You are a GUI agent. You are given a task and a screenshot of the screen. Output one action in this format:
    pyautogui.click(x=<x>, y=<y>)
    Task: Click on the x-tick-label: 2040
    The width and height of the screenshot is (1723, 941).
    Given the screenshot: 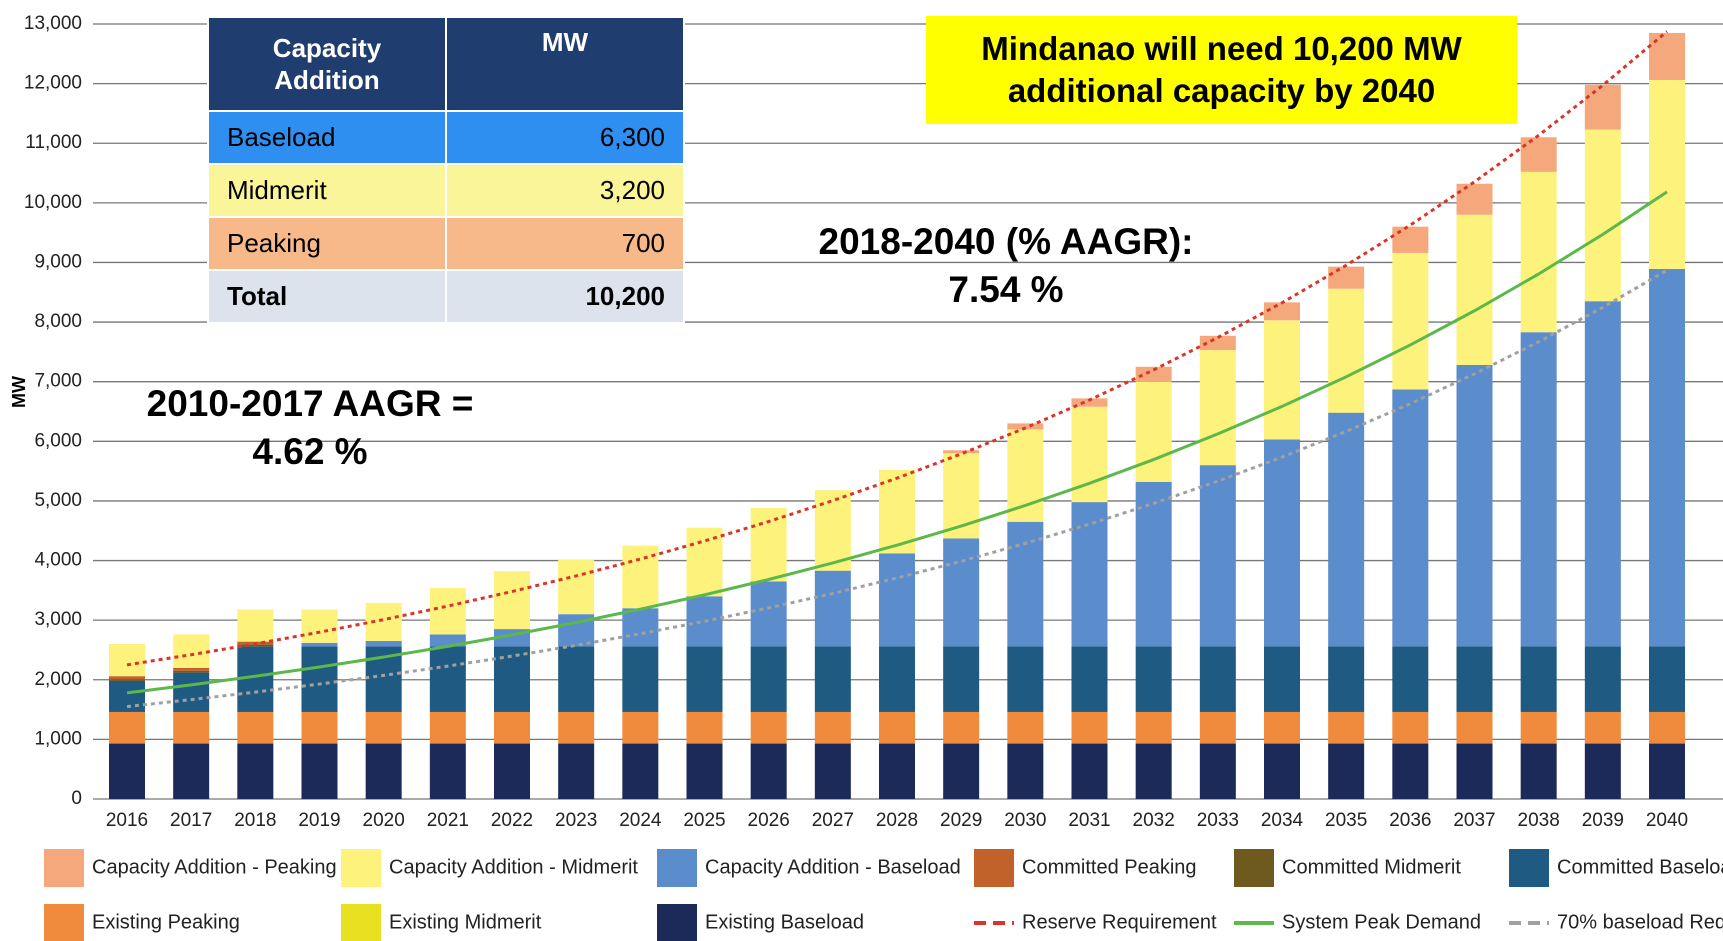 What is the action you would take?
    pyautogui.click(x=1667, y=820)
    